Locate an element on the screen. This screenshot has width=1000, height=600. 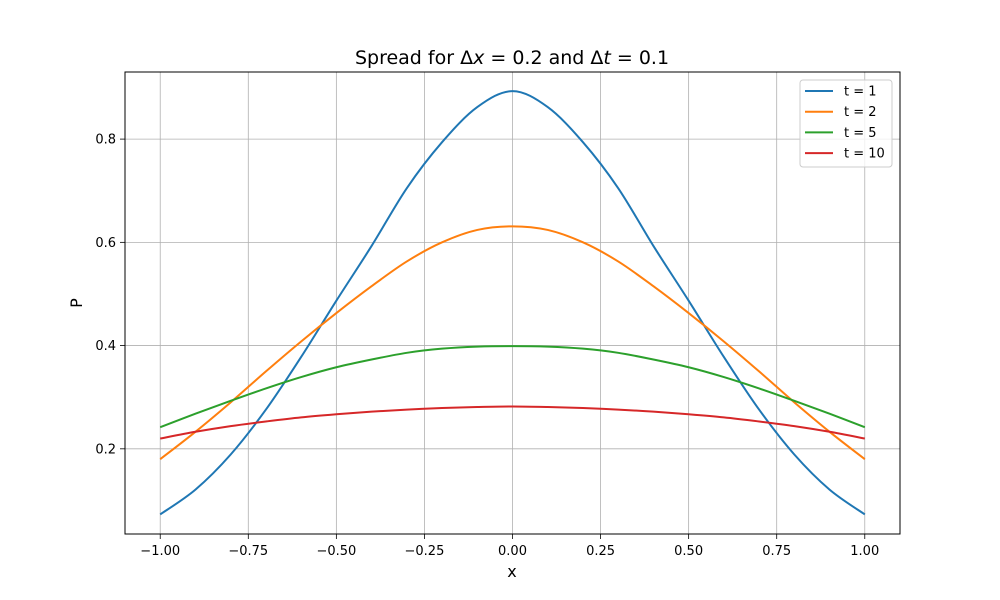
x-axis-ticks: −1.00 −0.75 −0.50 −0.25 0.00 0.25 0.50 0.75 1.00 is located at coordinates (509, 546).